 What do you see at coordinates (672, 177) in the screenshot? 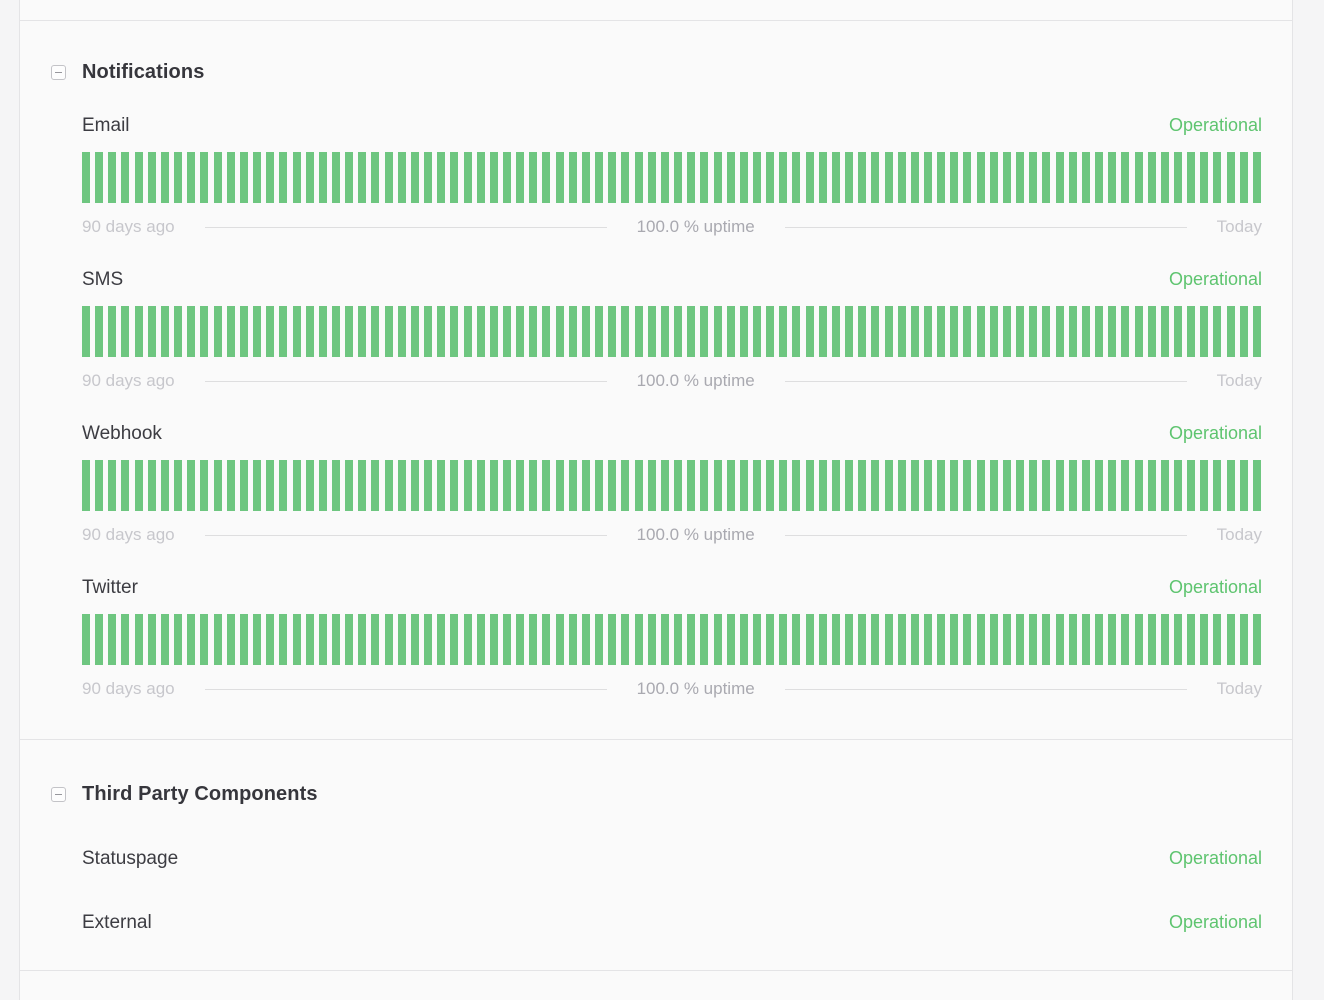
I see `uptime-bars-chart` at bounding box center [672, 177].